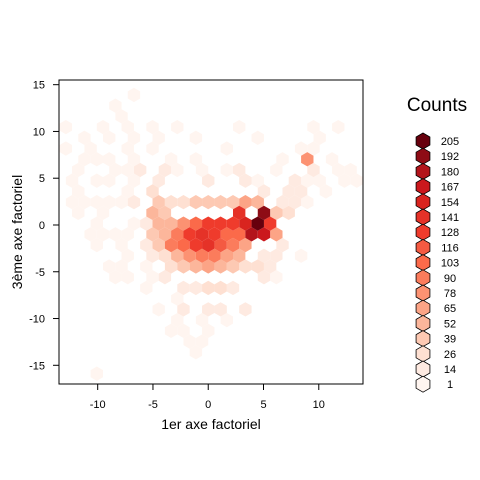  What do you see at coordinates (42, 179) in the screenshot?
I see `y-tick-label: 5` at bounding box center [42, 179].